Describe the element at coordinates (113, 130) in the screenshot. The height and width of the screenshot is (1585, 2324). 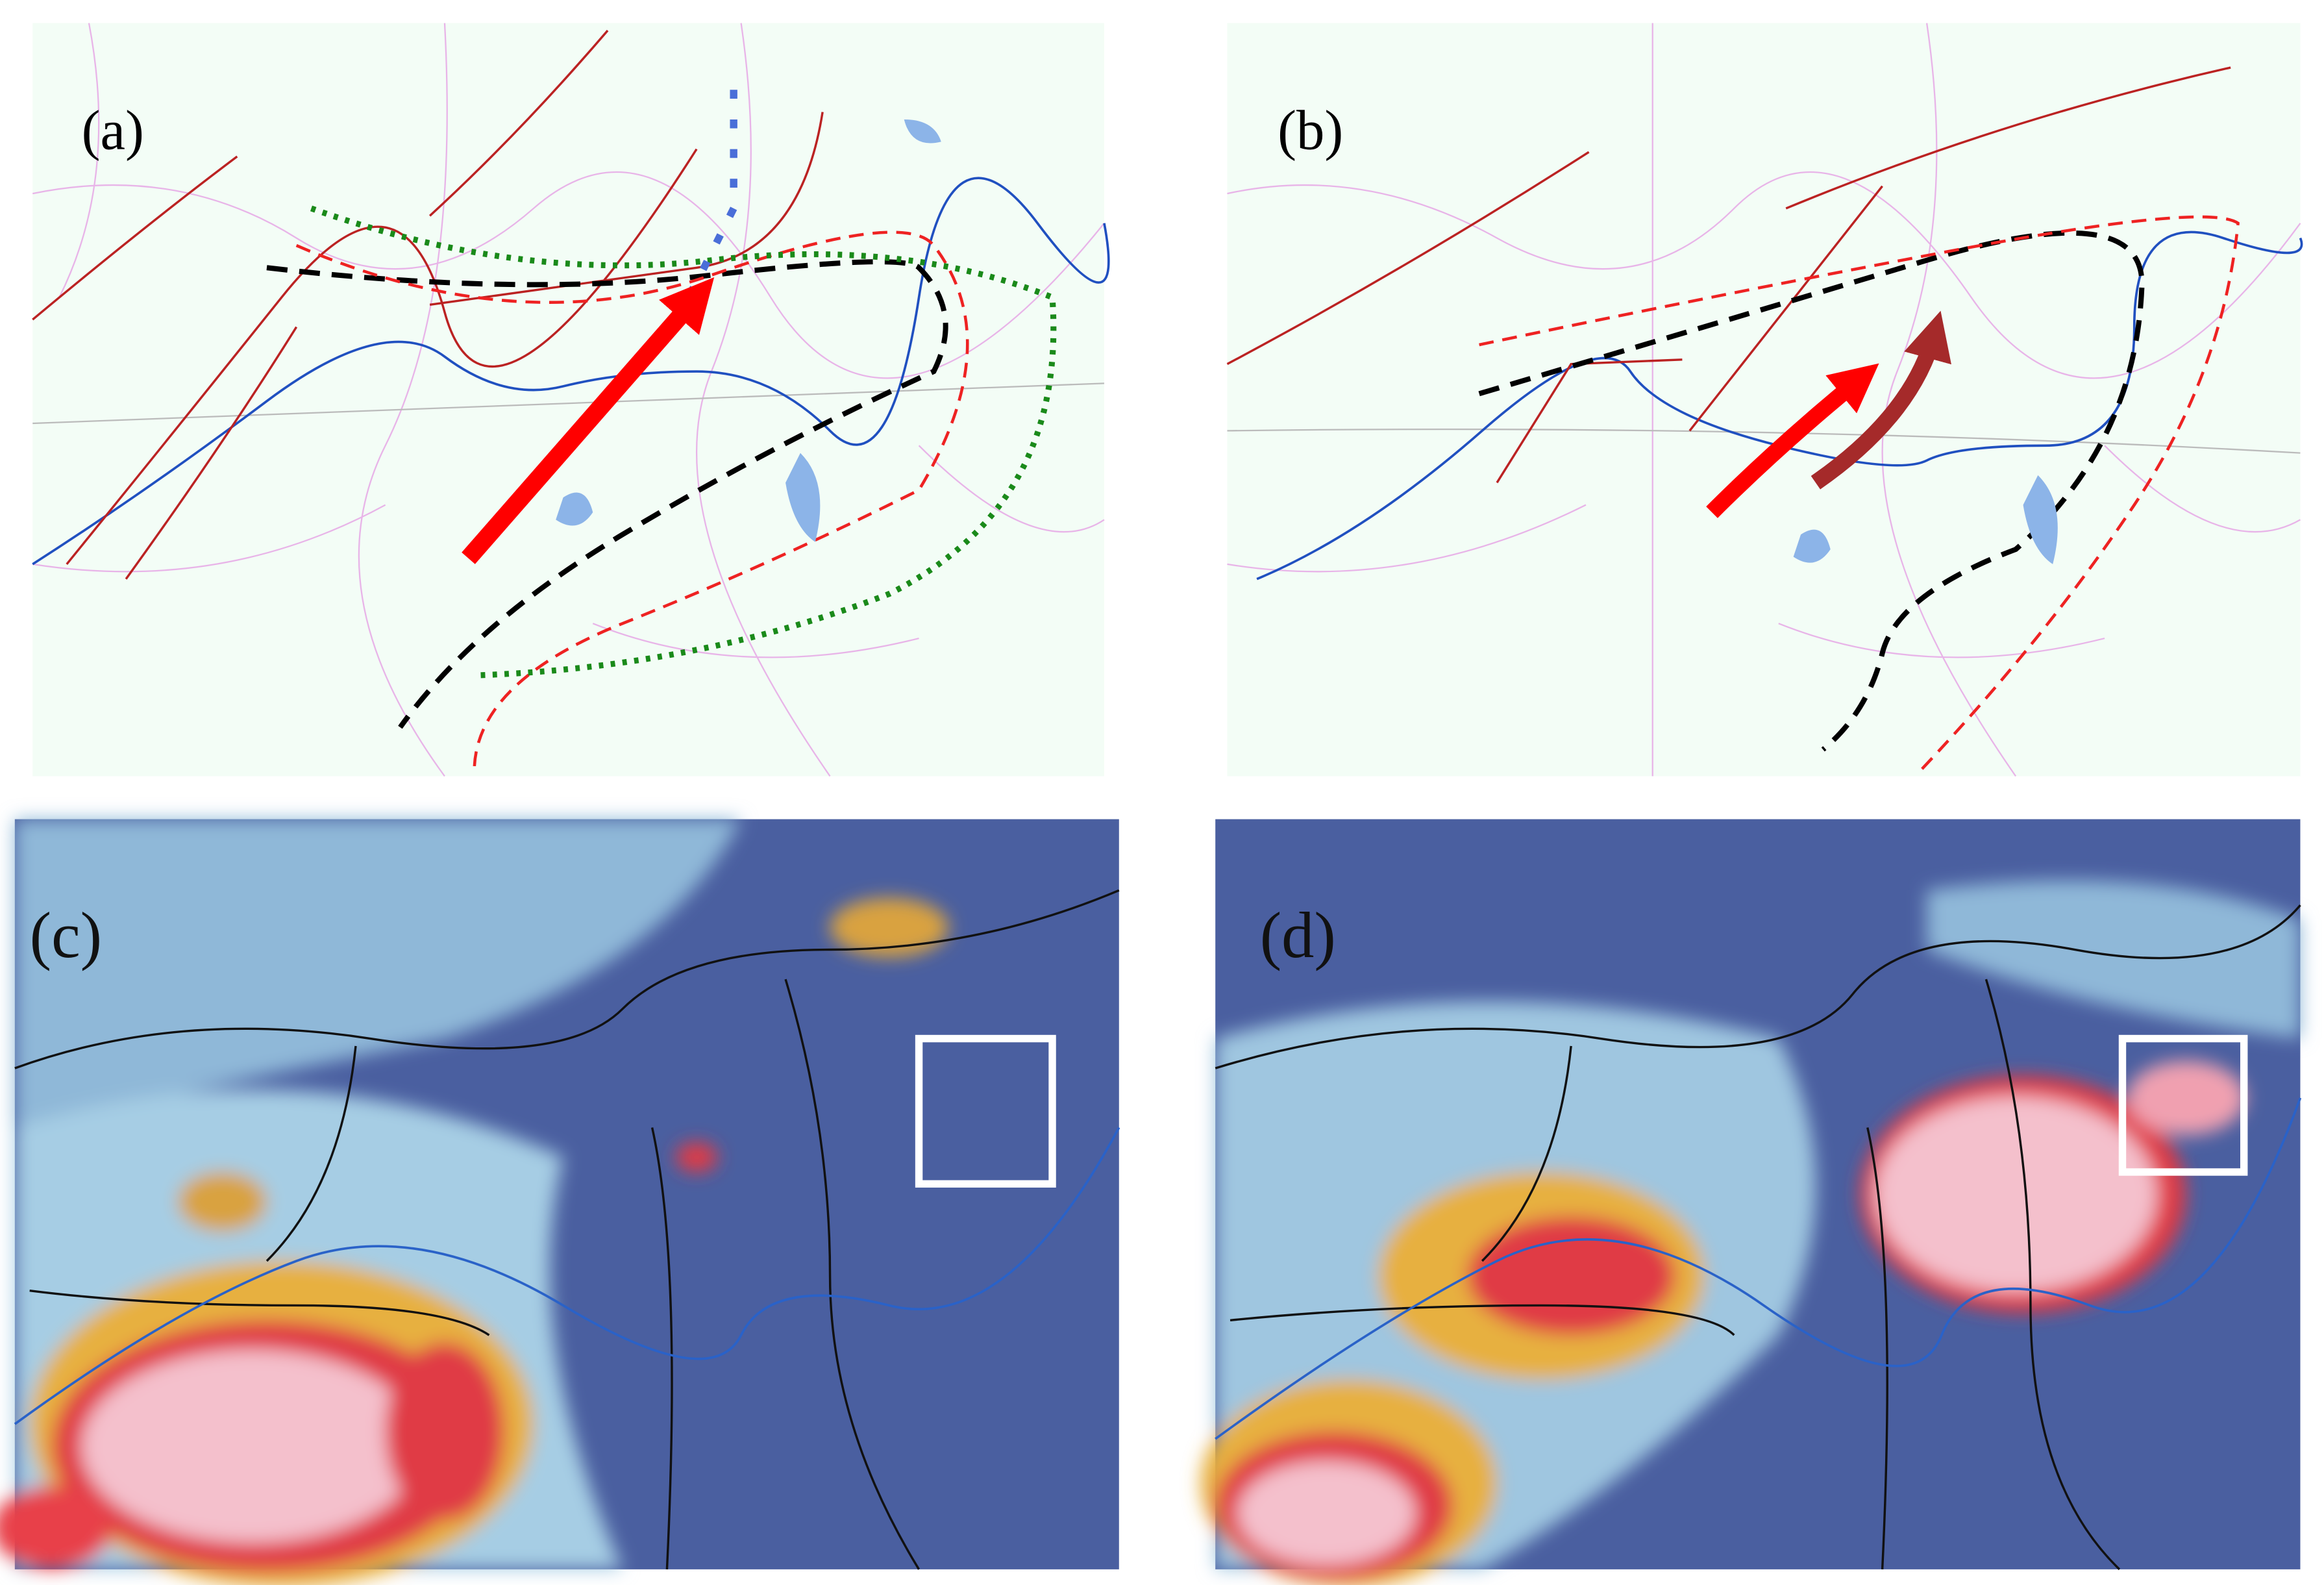
I see `panel-label: (a)` at that location.